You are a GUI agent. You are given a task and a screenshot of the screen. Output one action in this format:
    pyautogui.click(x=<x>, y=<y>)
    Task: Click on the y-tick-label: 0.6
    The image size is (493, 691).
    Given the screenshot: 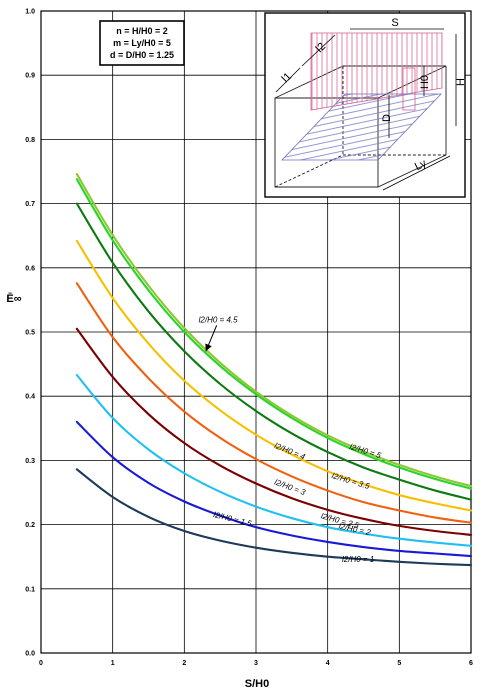 What is the action you would take?
    pyautogui.click(x=30, y=268)
    